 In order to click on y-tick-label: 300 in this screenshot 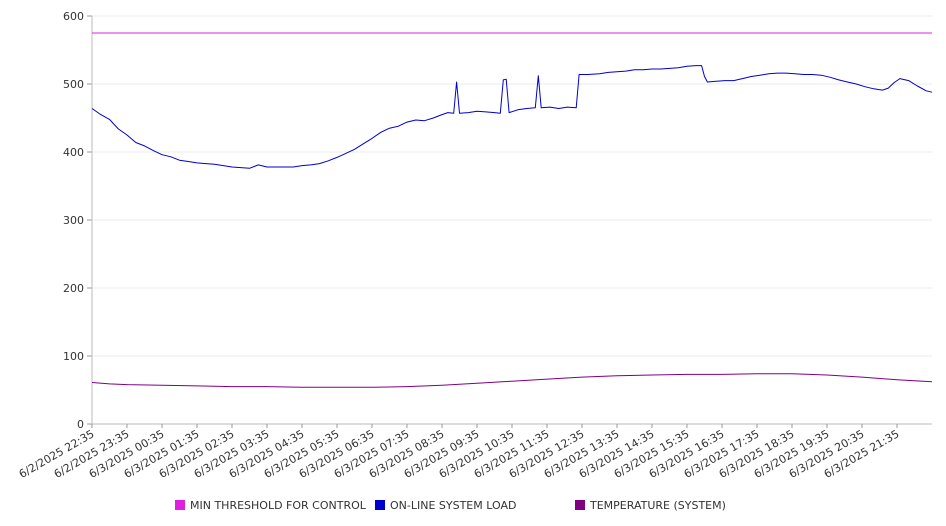, I will do `click(73, 220)`.